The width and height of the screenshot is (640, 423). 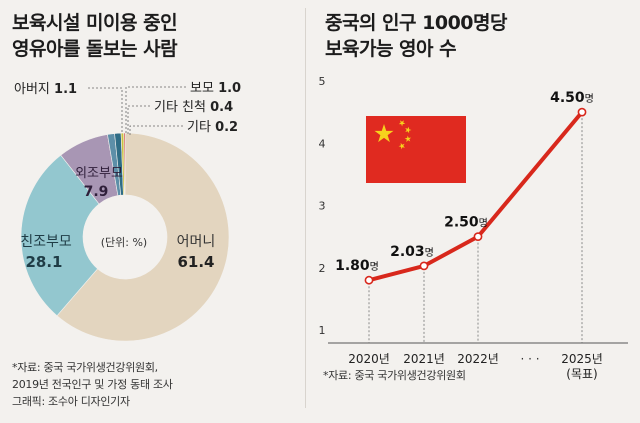 What do you see at coordinates (212, 127) in the screenshot?
I see `outer-label-other: 기타 0.2` at bounding box center [212, 127].